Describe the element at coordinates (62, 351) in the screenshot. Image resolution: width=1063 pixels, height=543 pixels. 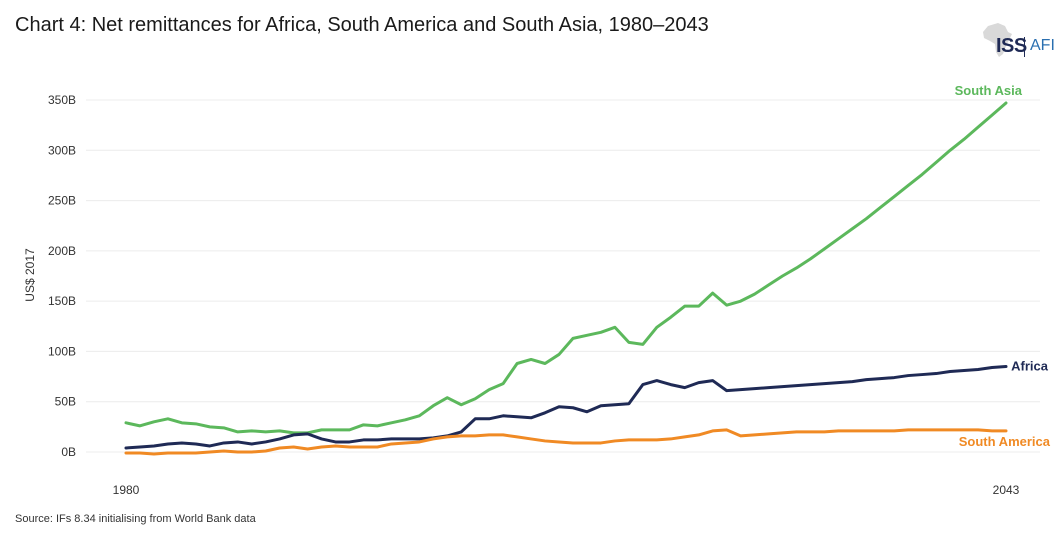
I see `y-tick-label: 100B` at that location.